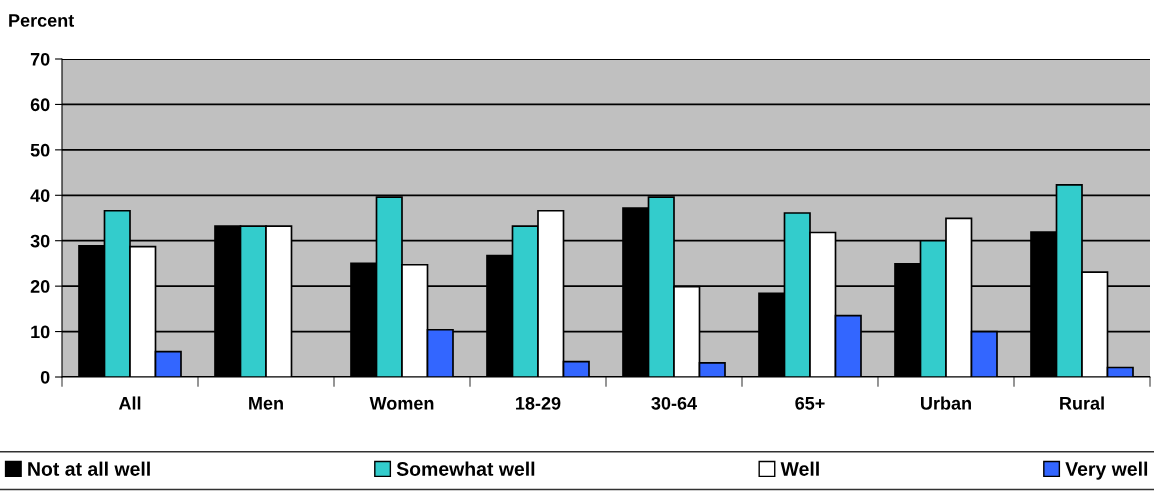  What do you see at coordinates (40, 196) in the screenshot?
I see `y-tick-label: 40` at bounding box center [40, 196].